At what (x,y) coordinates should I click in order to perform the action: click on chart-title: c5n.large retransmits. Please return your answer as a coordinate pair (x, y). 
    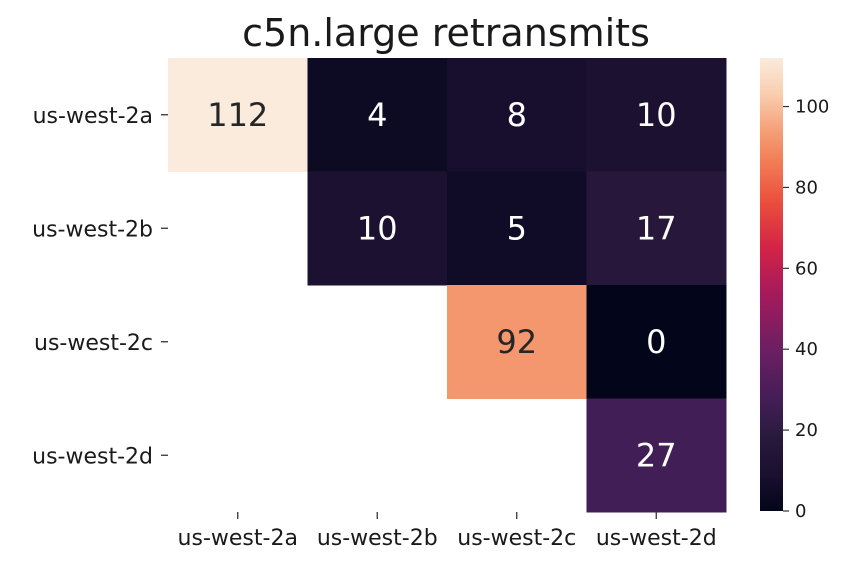
    Looking at the image, I should click on (446, 33).